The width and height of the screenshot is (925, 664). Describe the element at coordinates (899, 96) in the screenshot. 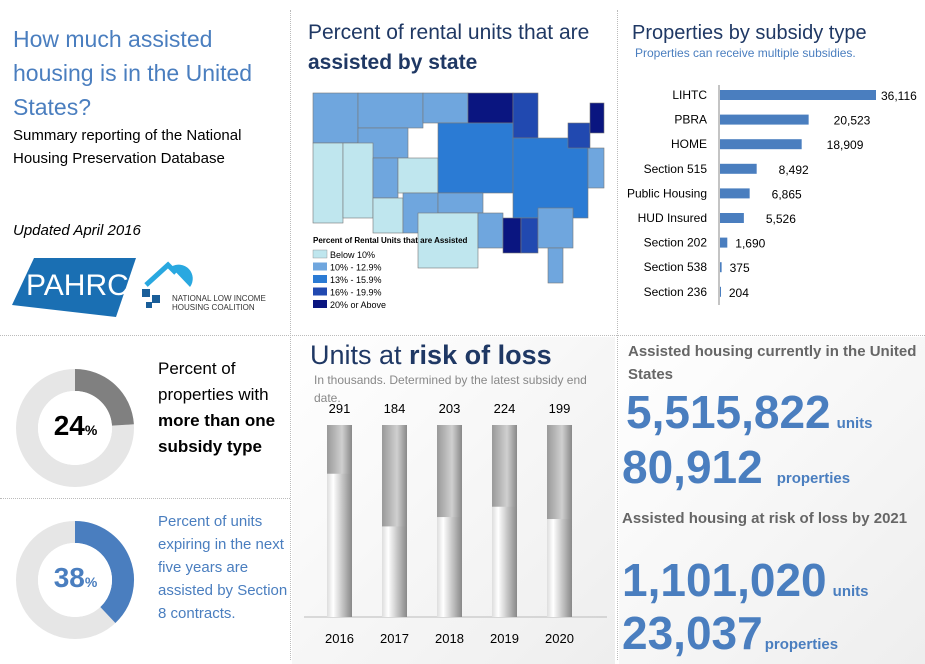

I see `value-label: 36,116` at that location.